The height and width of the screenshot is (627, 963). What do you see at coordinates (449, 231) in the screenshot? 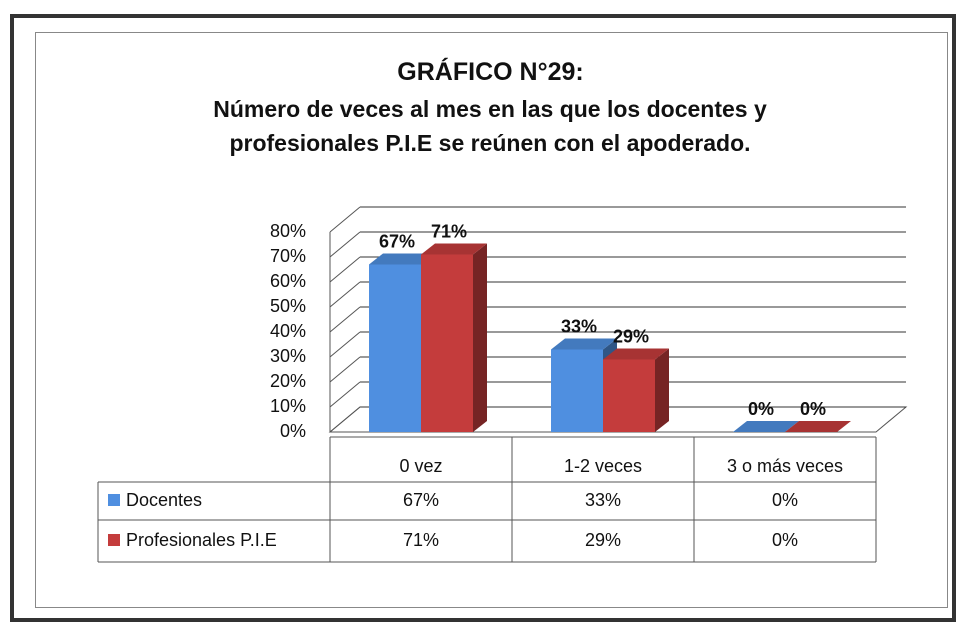
I see `data-label: 71%` at bounding box center [449, 231].